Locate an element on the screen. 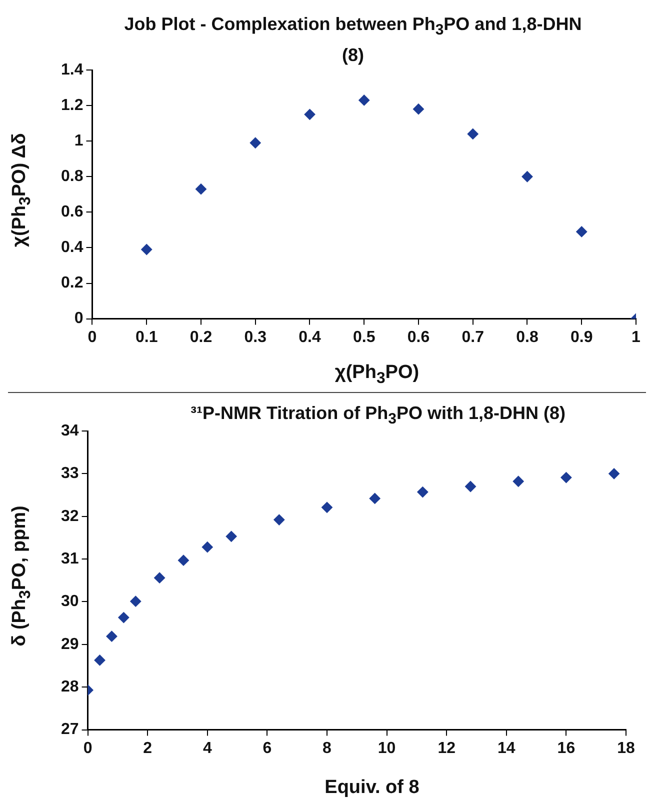 The height and width of the screenshot is (810, 654). x-tick-label: 0.4 is located at coordinates (309, 337).